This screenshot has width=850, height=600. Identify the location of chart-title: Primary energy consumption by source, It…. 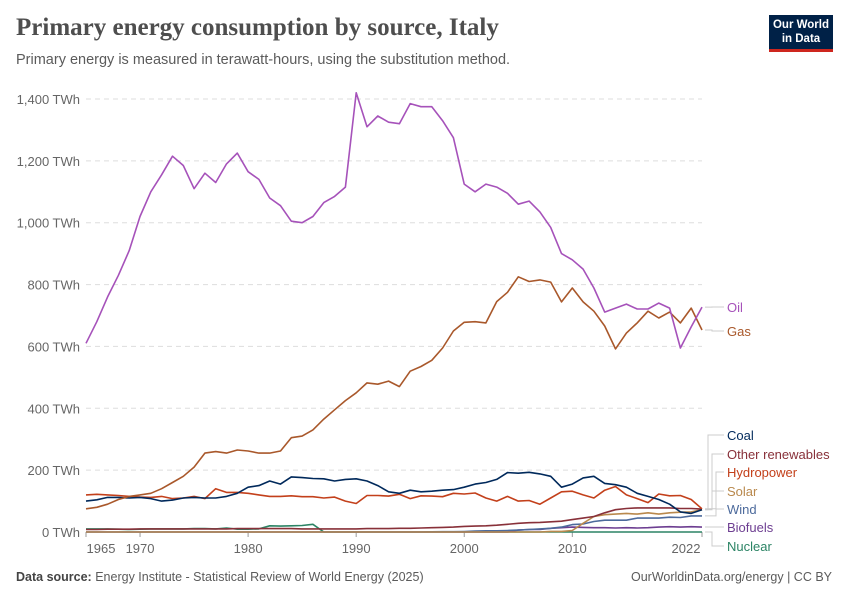
(257, 27).